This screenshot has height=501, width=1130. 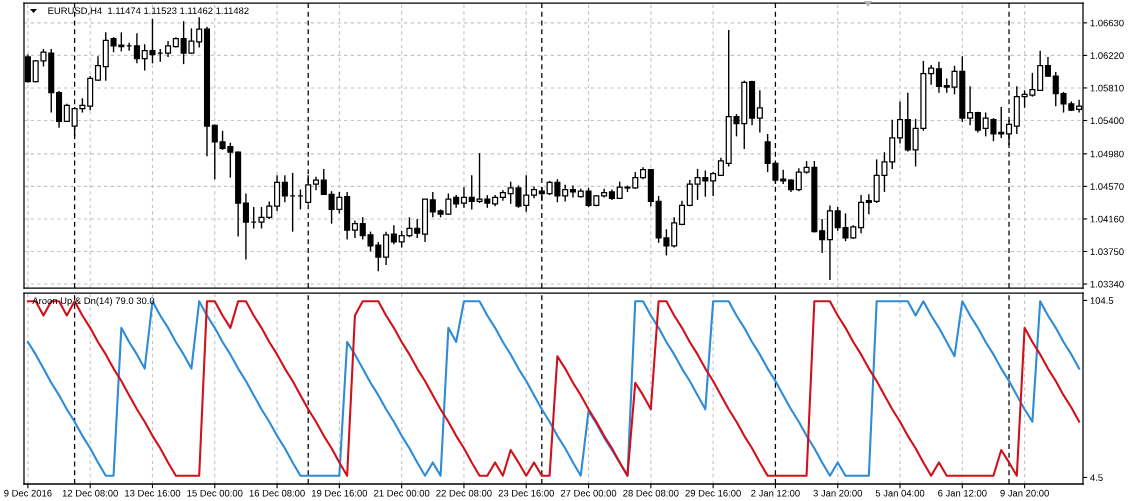 What do you see at coordinates (1024, 493) in the screenshot?
I see `x-tick-label: 9 Jan 20:00` at bounding box center [1024, 493].